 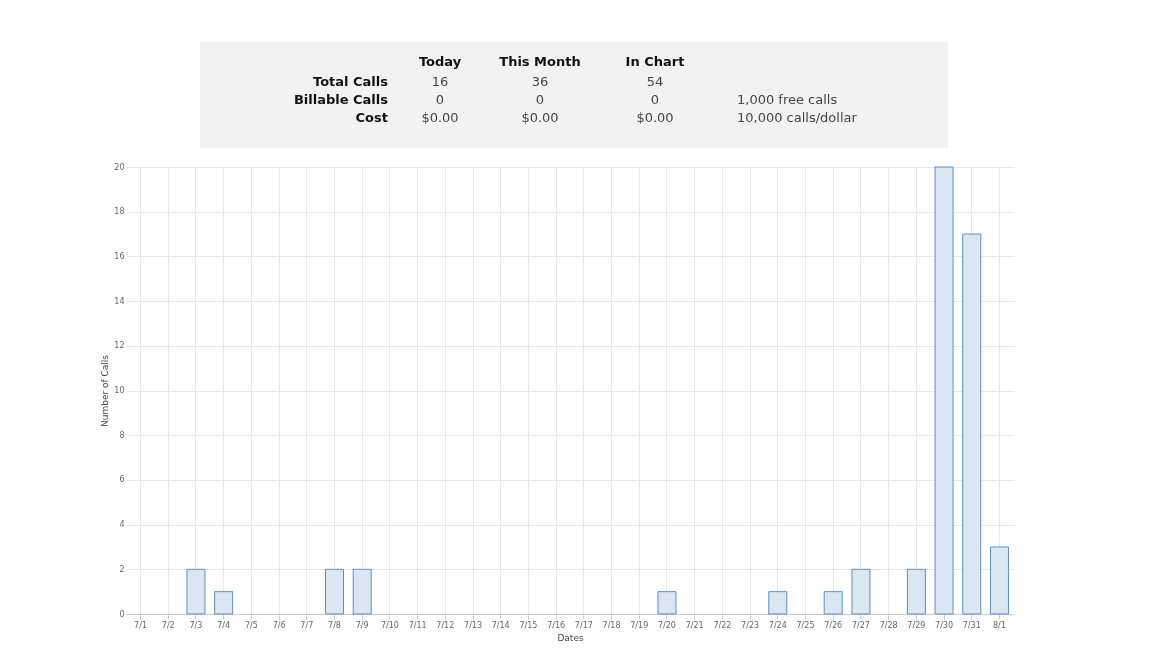 What do you see at coordinates (340, 99) in the screenshot?
I see `text: Billable Calls` at bounding box center [340, 99].